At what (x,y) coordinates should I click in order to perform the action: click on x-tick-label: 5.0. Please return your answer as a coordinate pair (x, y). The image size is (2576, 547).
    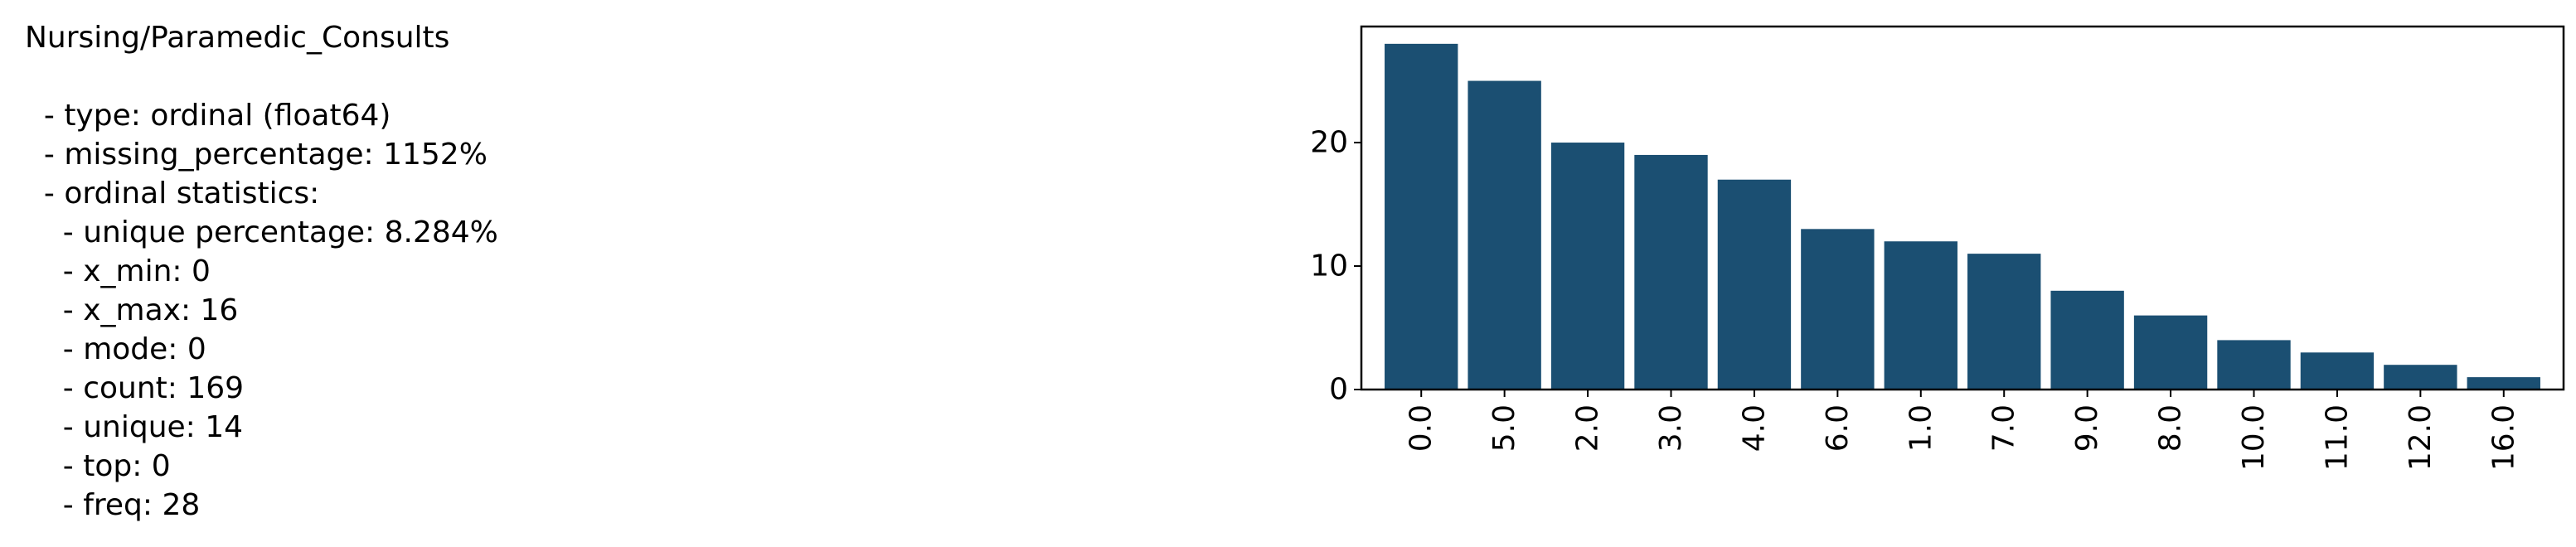
    Looking at the image, I should click on (1504, 428).